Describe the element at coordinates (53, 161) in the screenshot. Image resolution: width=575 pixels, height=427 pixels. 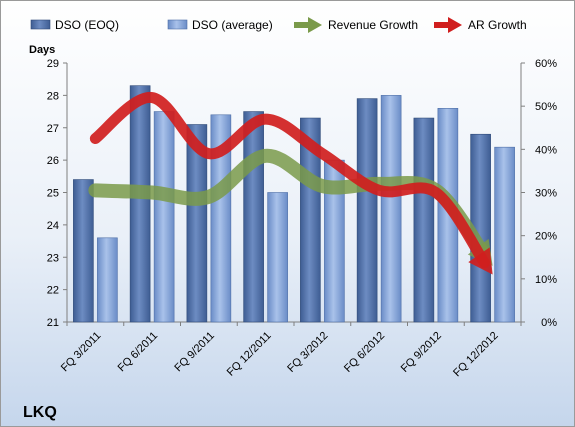
I see `y-tick-label: 26` at that location.